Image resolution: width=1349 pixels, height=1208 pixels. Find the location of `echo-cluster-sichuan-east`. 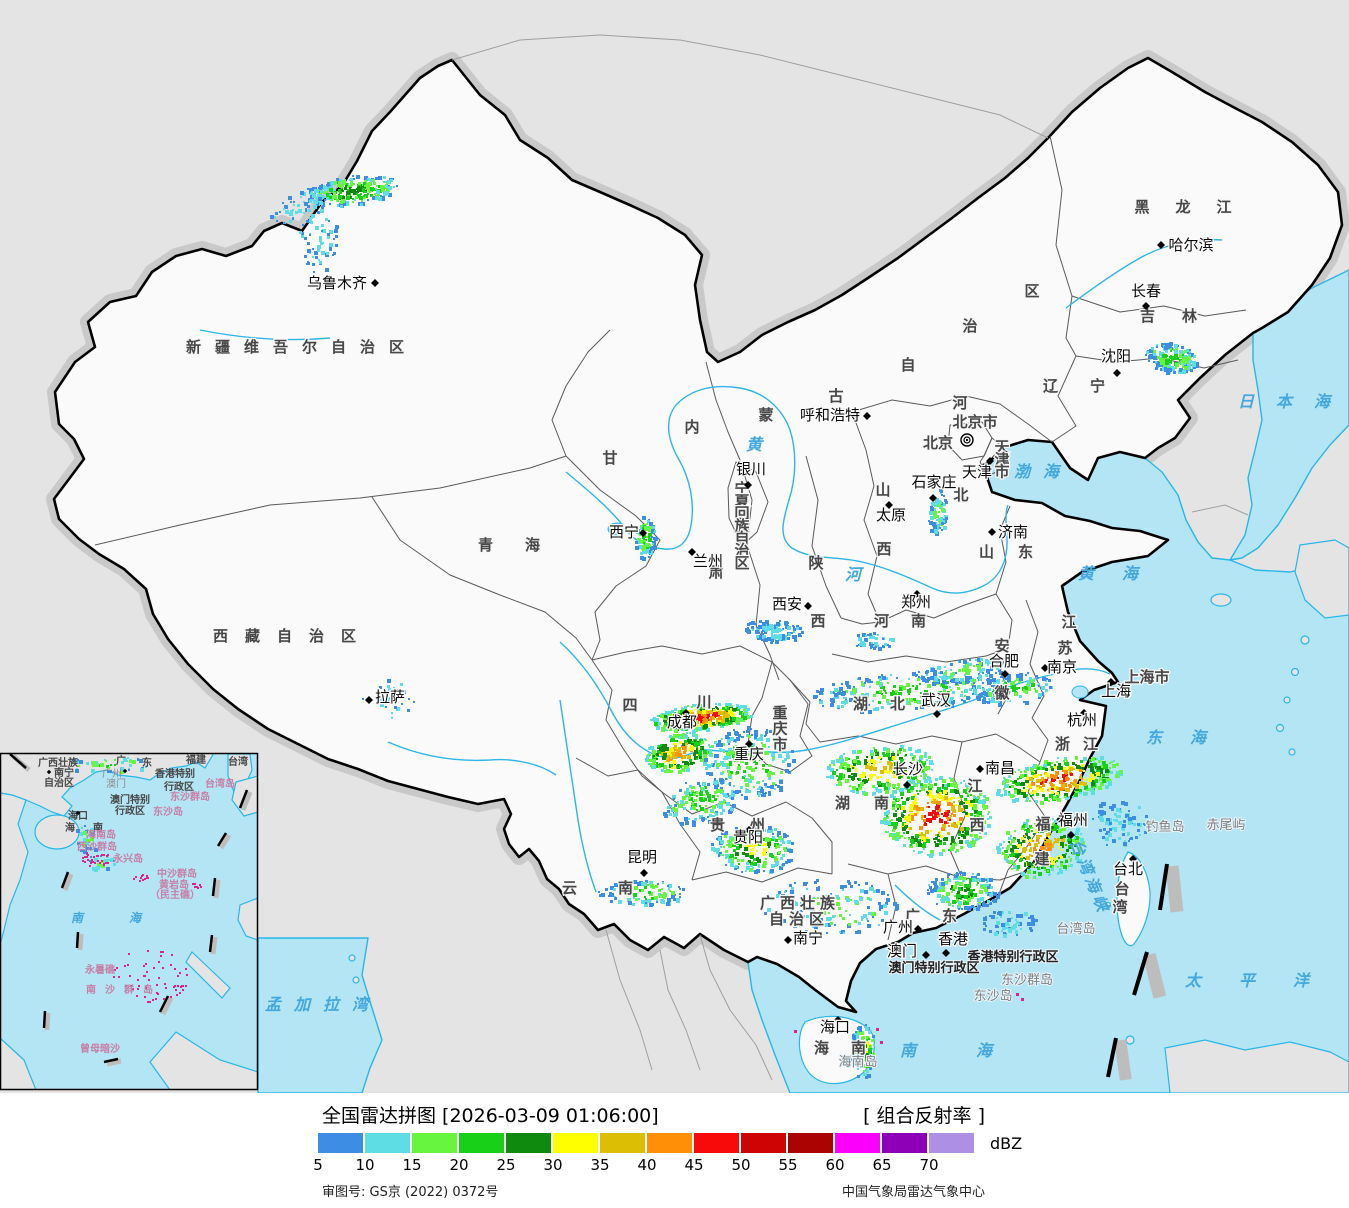

echo-cluster-sichuan-east is located at coordinates (750, 763).